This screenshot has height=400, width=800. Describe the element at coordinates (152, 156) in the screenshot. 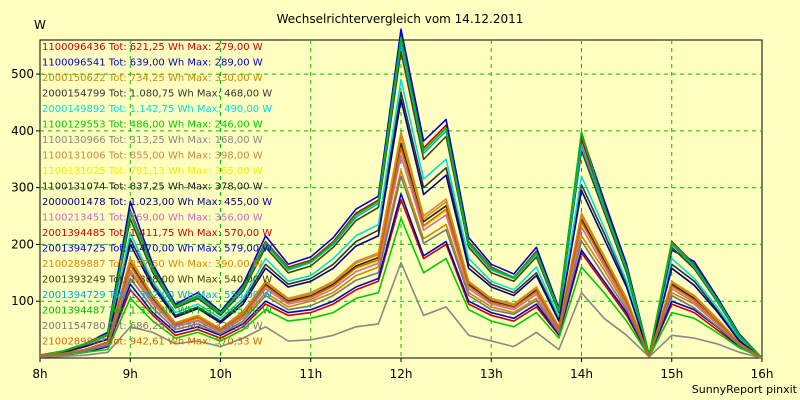

I see `legend-entry-1100131006: 1100131006 Tot: 855,00 Wh Max: 398,00 W` at that location.